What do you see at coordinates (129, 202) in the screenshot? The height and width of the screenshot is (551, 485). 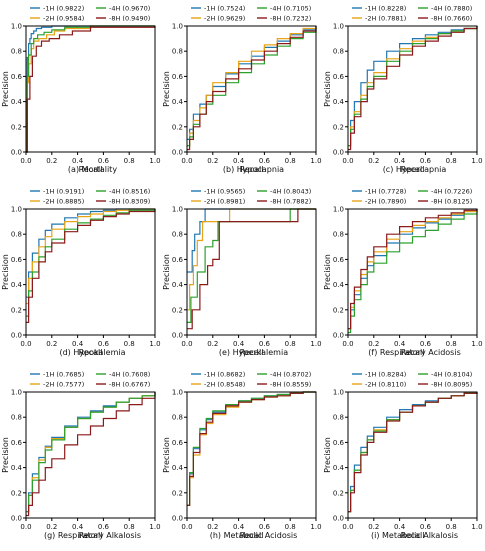 I see `legend-entry: -8H (0.8309)` at bounding box center [129, 202].